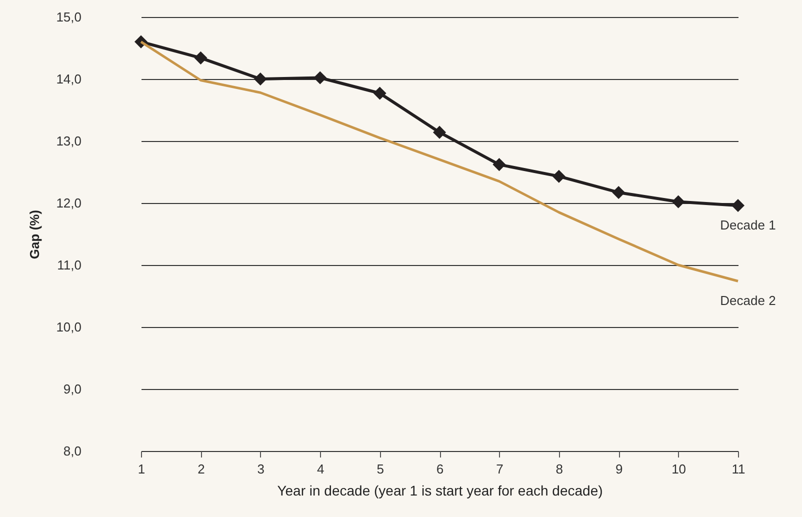 The height and width of the screenshot is (517, 802). I want to click on y-tick-label: 8,0, so click(72, 451).